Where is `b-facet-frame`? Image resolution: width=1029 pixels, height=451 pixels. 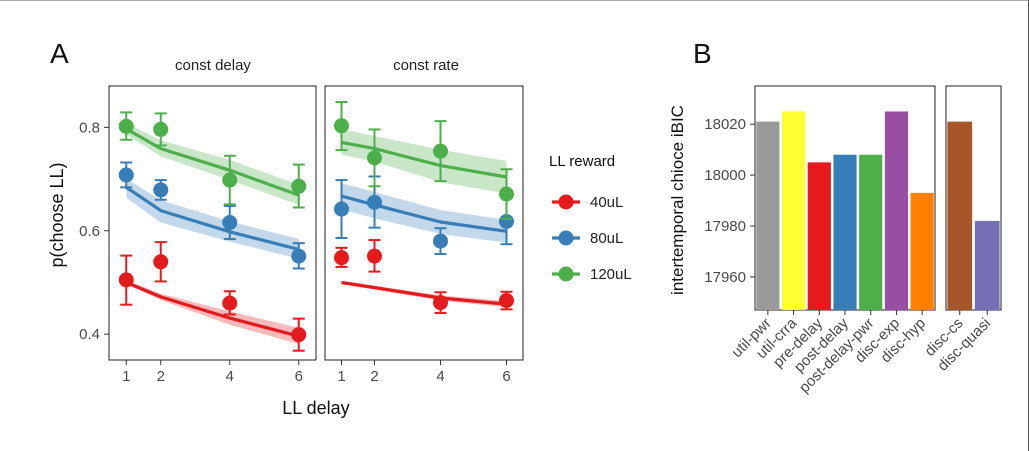
b-facet-frame is located at coordinates (973, 198).